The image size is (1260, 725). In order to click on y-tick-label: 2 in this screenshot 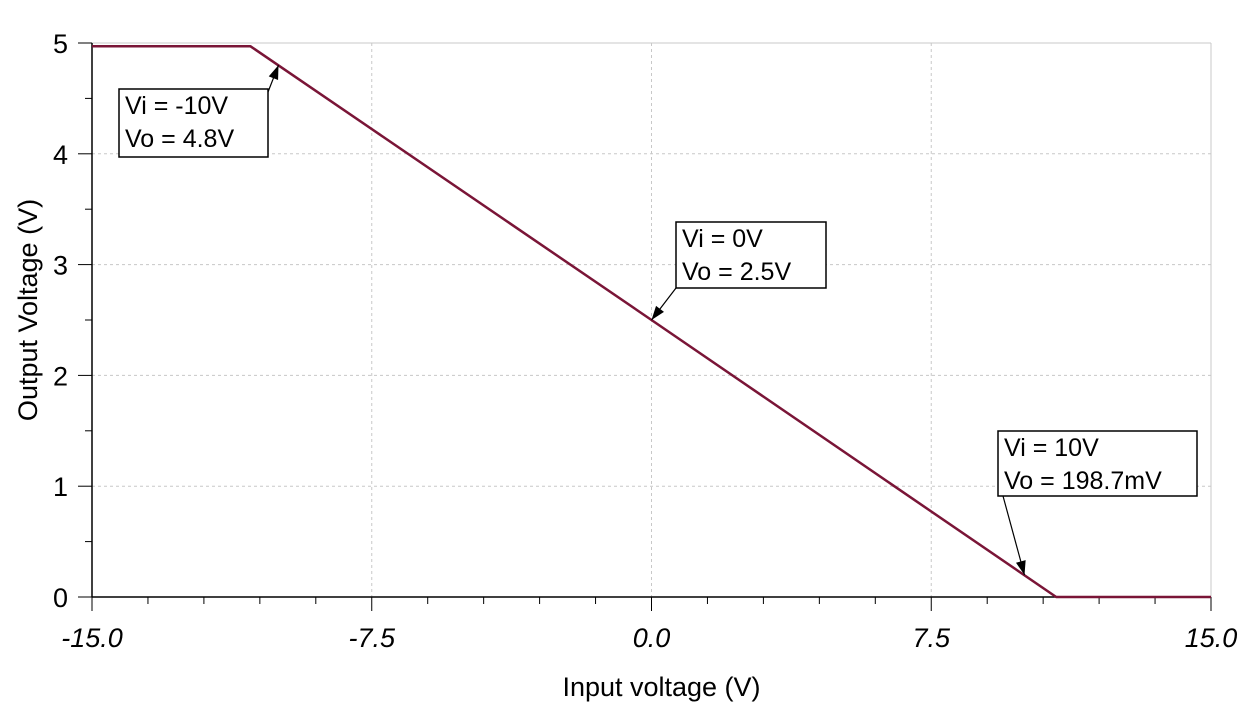, I will do `click(60, 376)`.